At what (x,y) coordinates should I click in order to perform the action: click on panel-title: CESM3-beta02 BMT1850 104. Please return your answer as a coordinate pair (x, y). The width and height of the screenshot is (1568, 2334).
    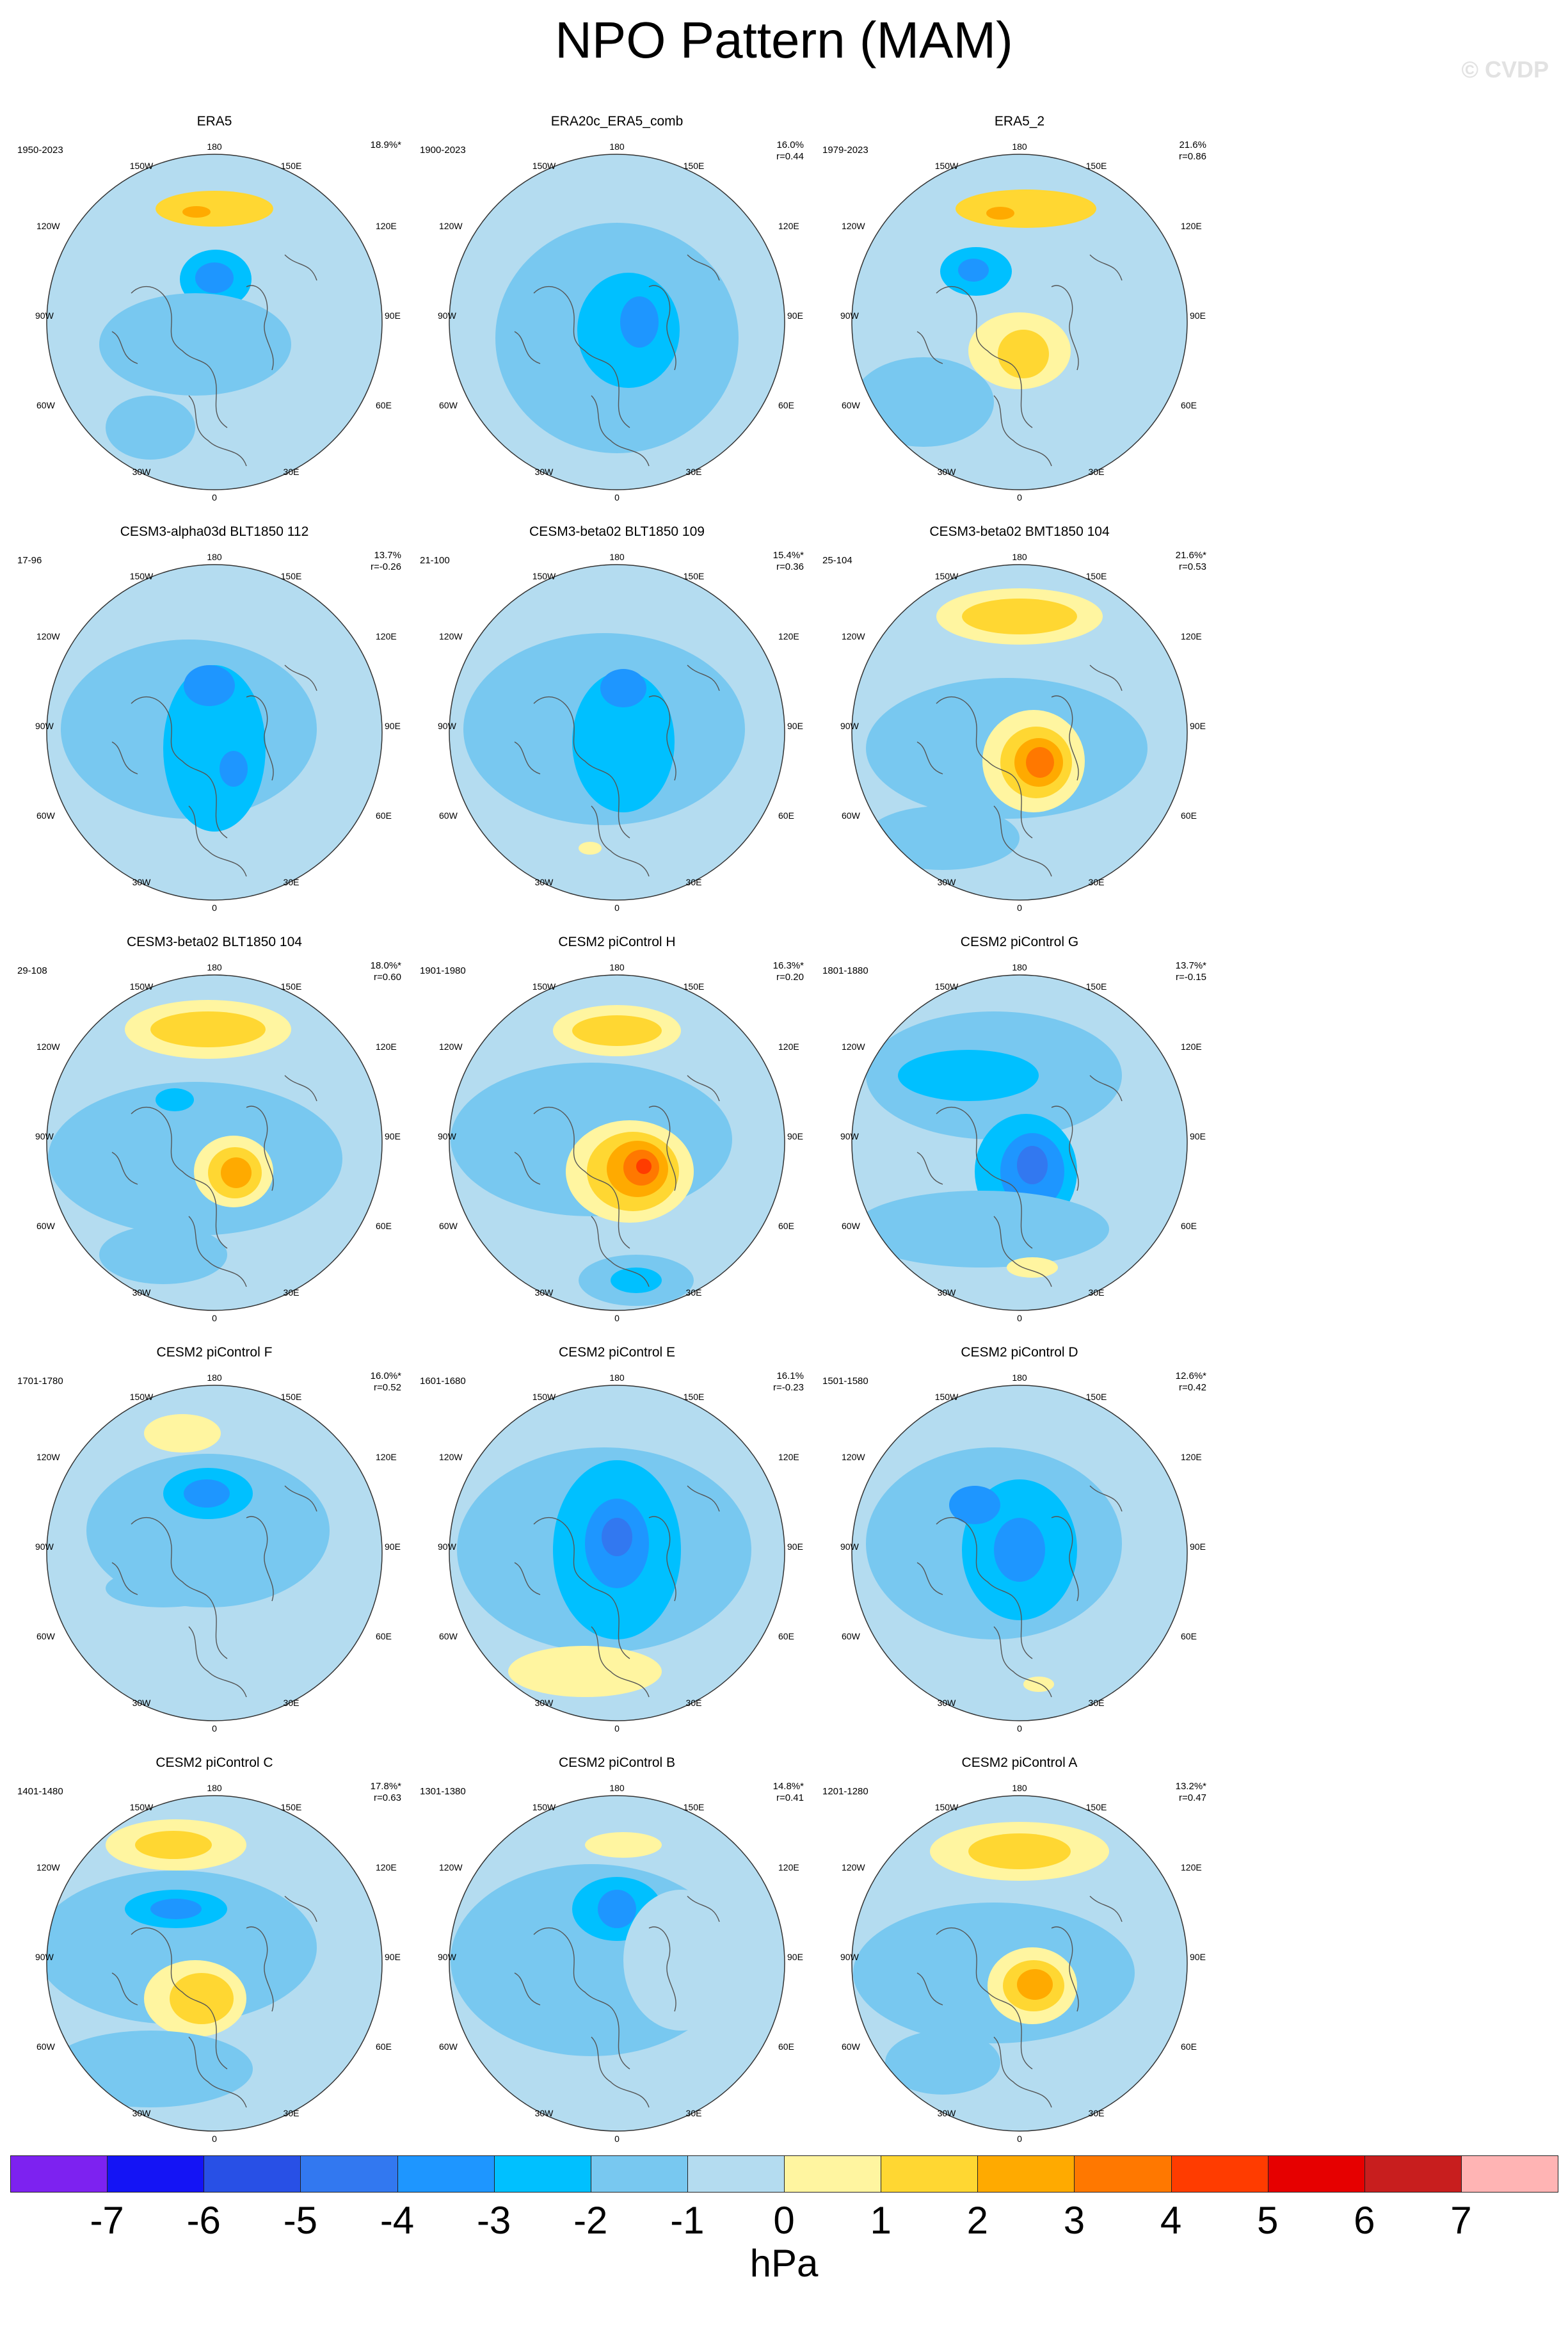
    Looking at the image, I should click on (1019, 531).